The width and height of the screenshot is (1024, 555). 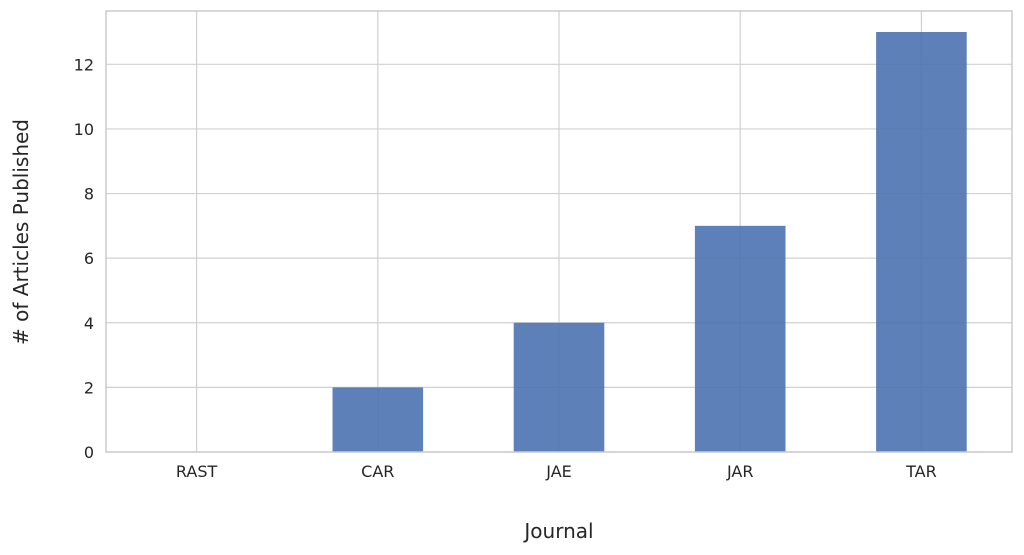 I want to click on x-tick-labels: RAST CAR JAE JAR TAR, so click(x=556, y=471).